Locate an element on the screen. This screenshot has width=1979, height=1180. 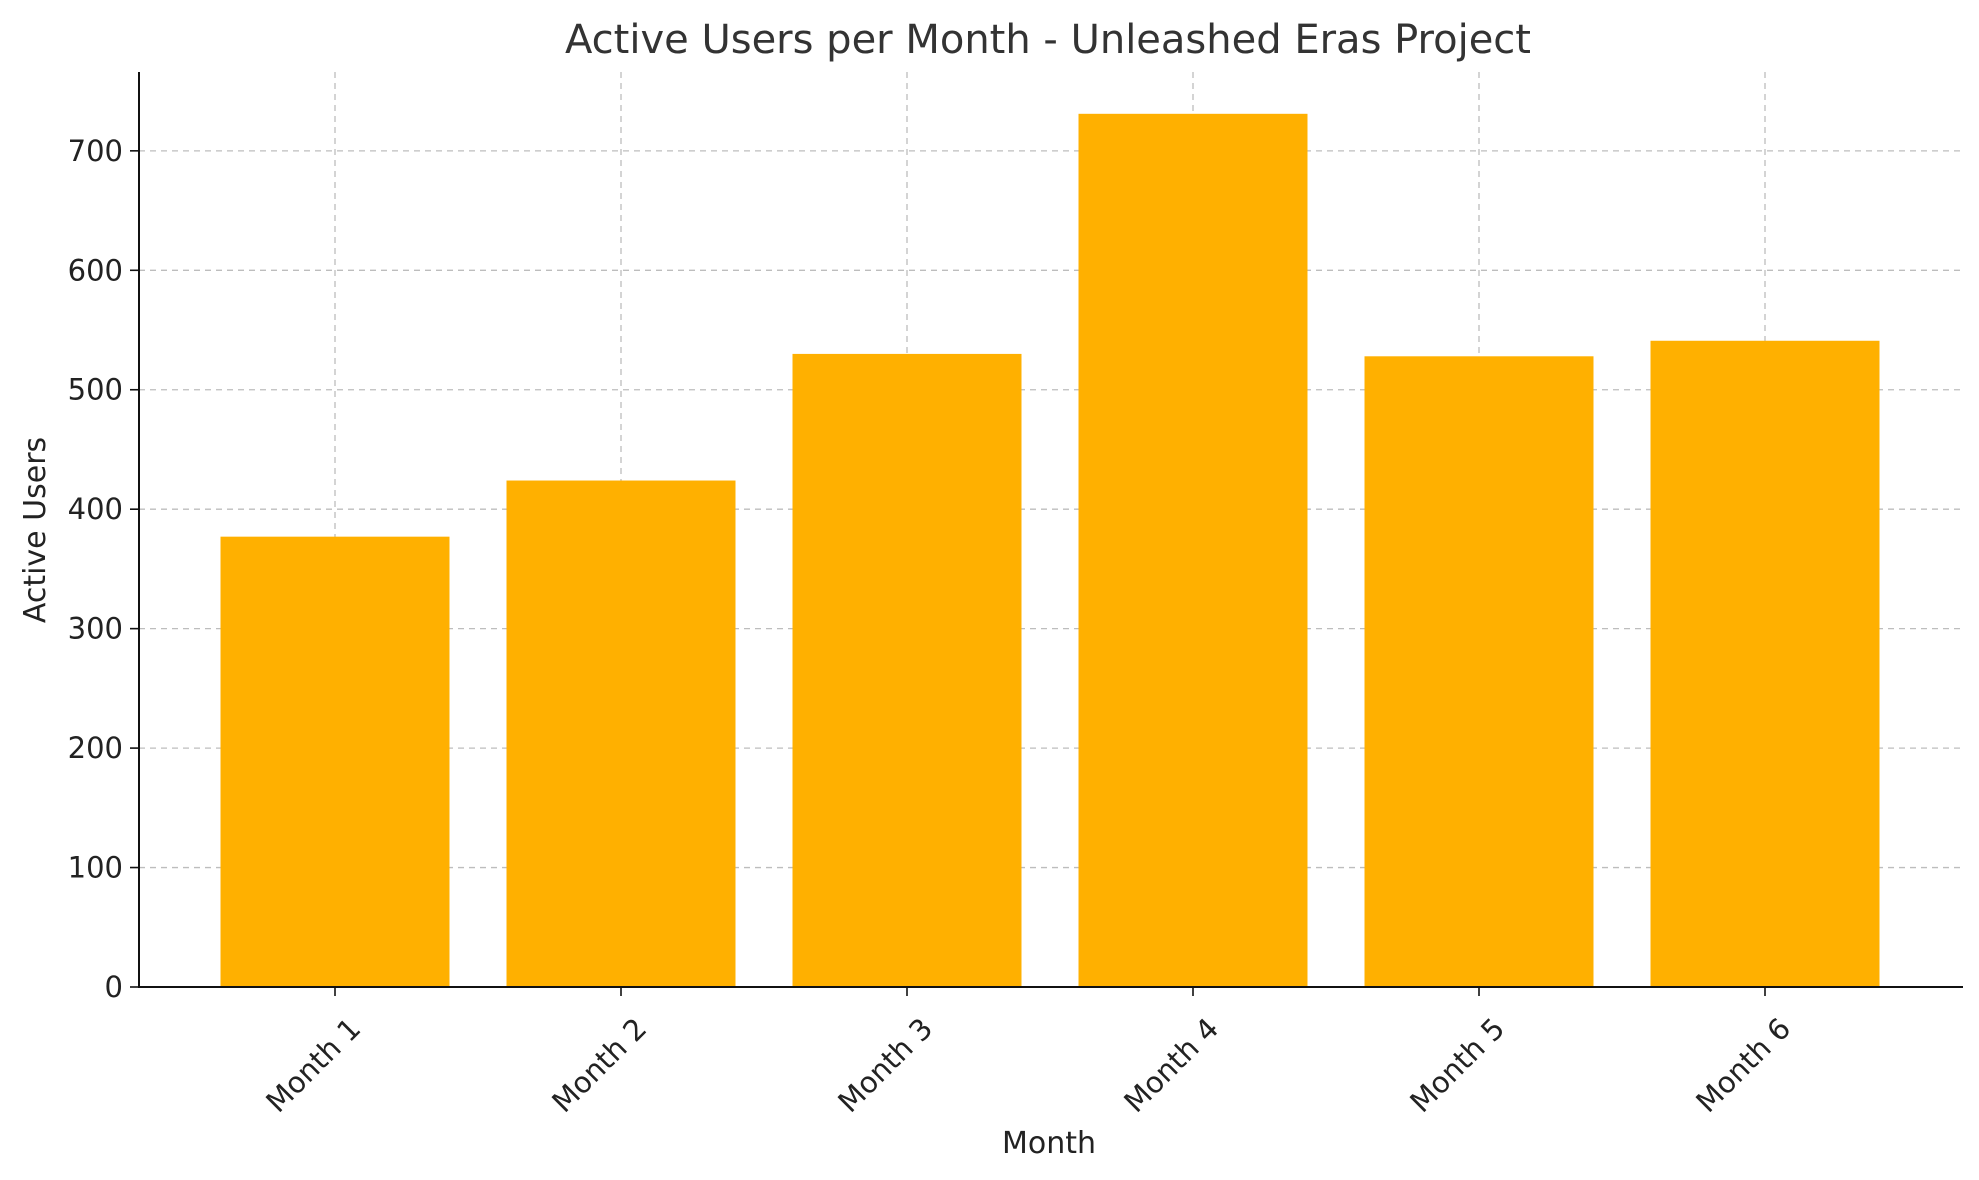
y-tick-label: 100 is located at coordinates (95, 868).